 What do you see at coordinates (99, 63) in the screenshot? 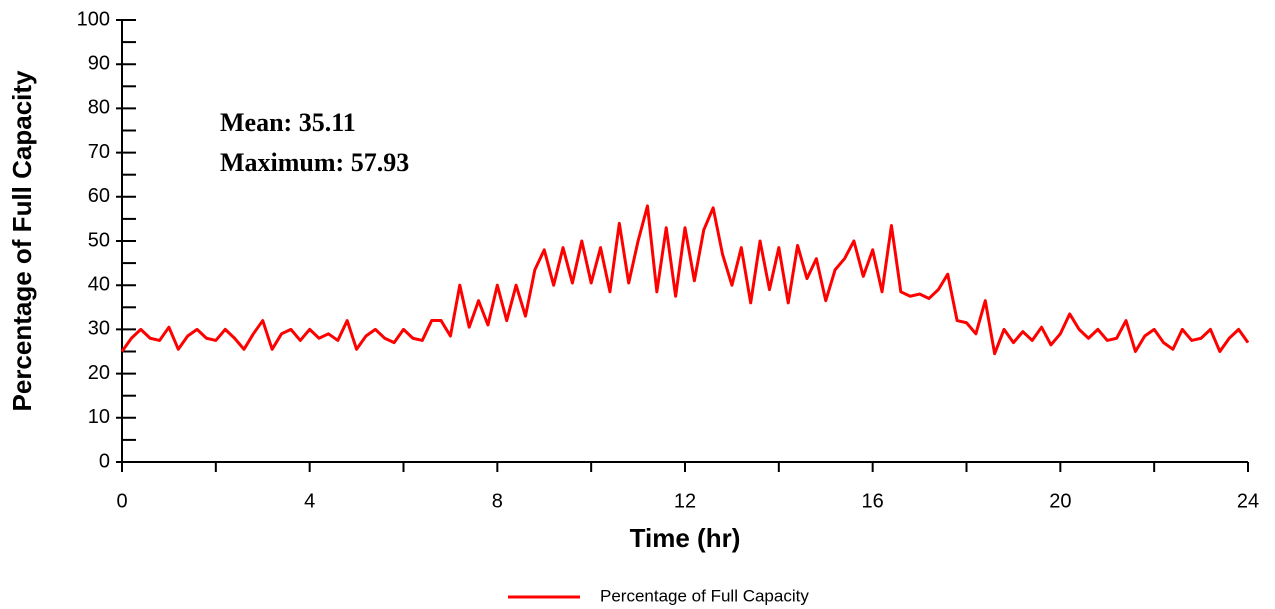
I see `y-tick-label: 90` at bounding box center [99, 63].